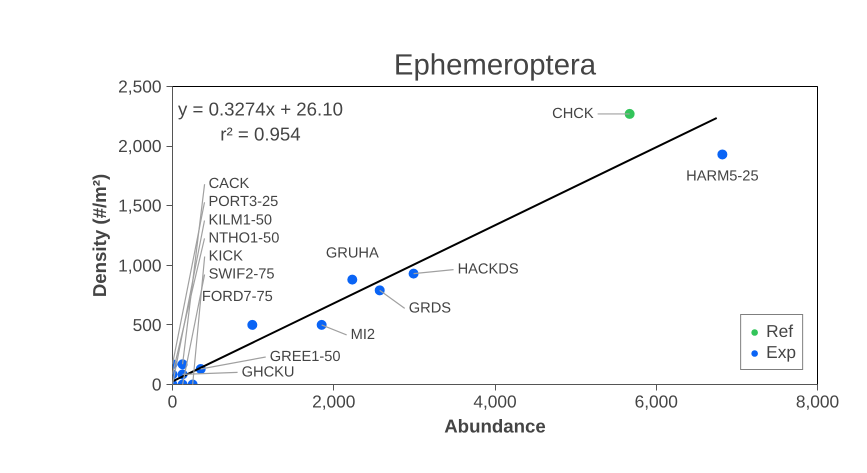 The height and width of the screenshot is (473, 867). I want to click on y-tick-label: 2,500, so click(140, 86).